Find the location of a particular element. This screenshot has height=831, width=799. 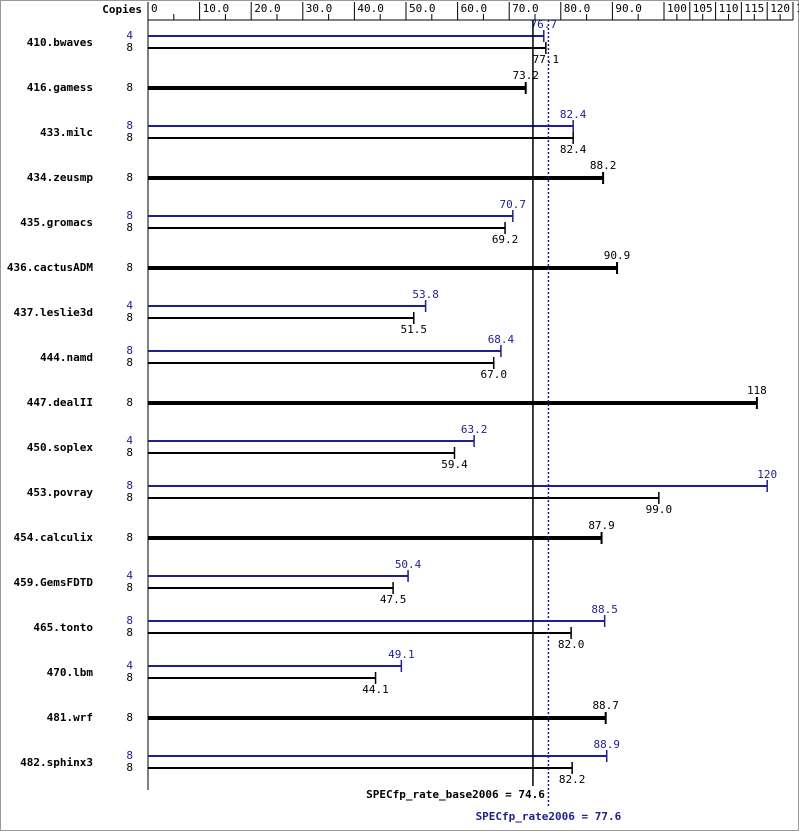

value-label: 53.8 is located at coordinates (425, 294).